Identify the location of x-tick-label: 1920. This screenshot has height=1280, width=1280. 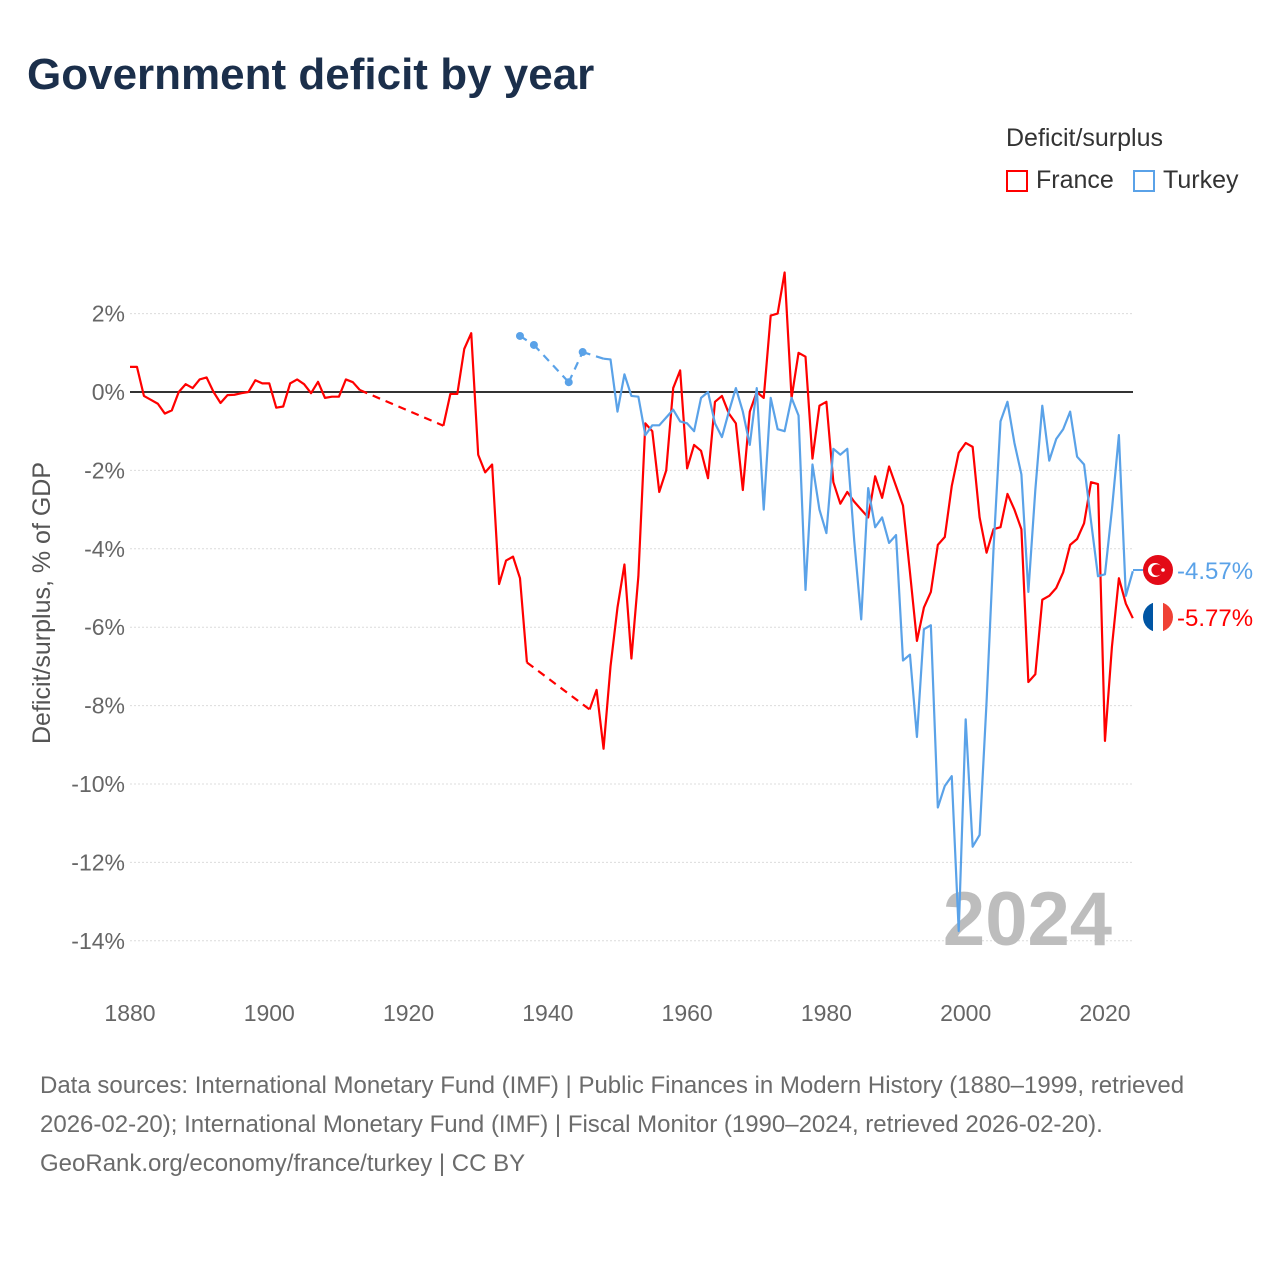
(408, 1013).